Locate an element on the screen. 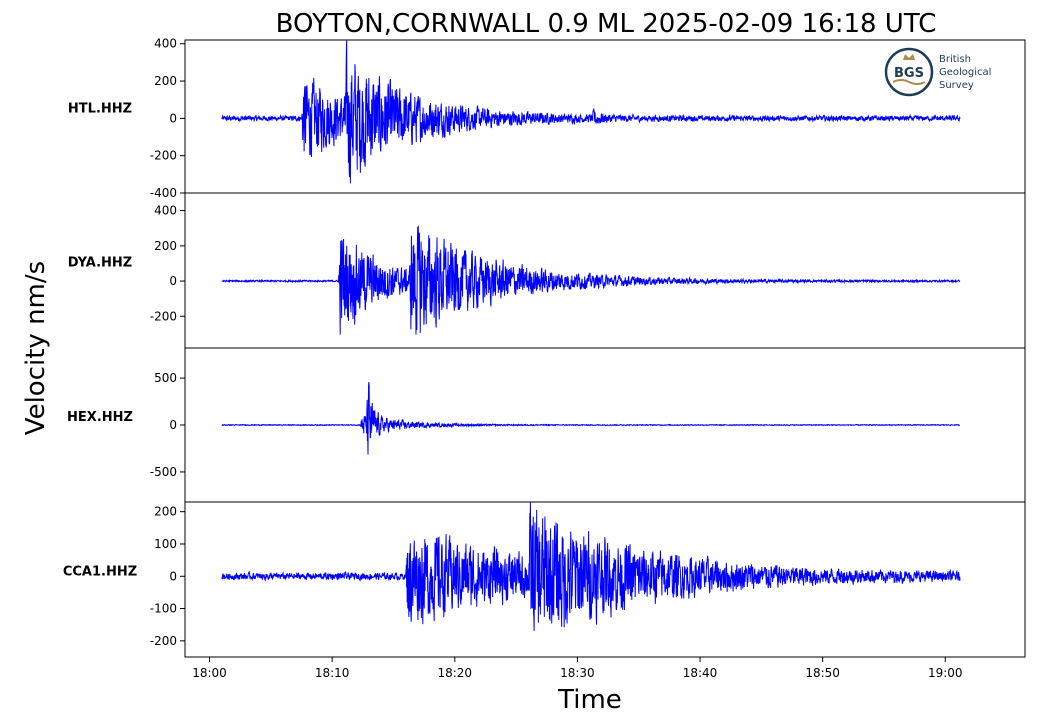 This screenshot has height=723, width=1046. bgs-logo-line-3: Survey is located at coordinates (956, 85).